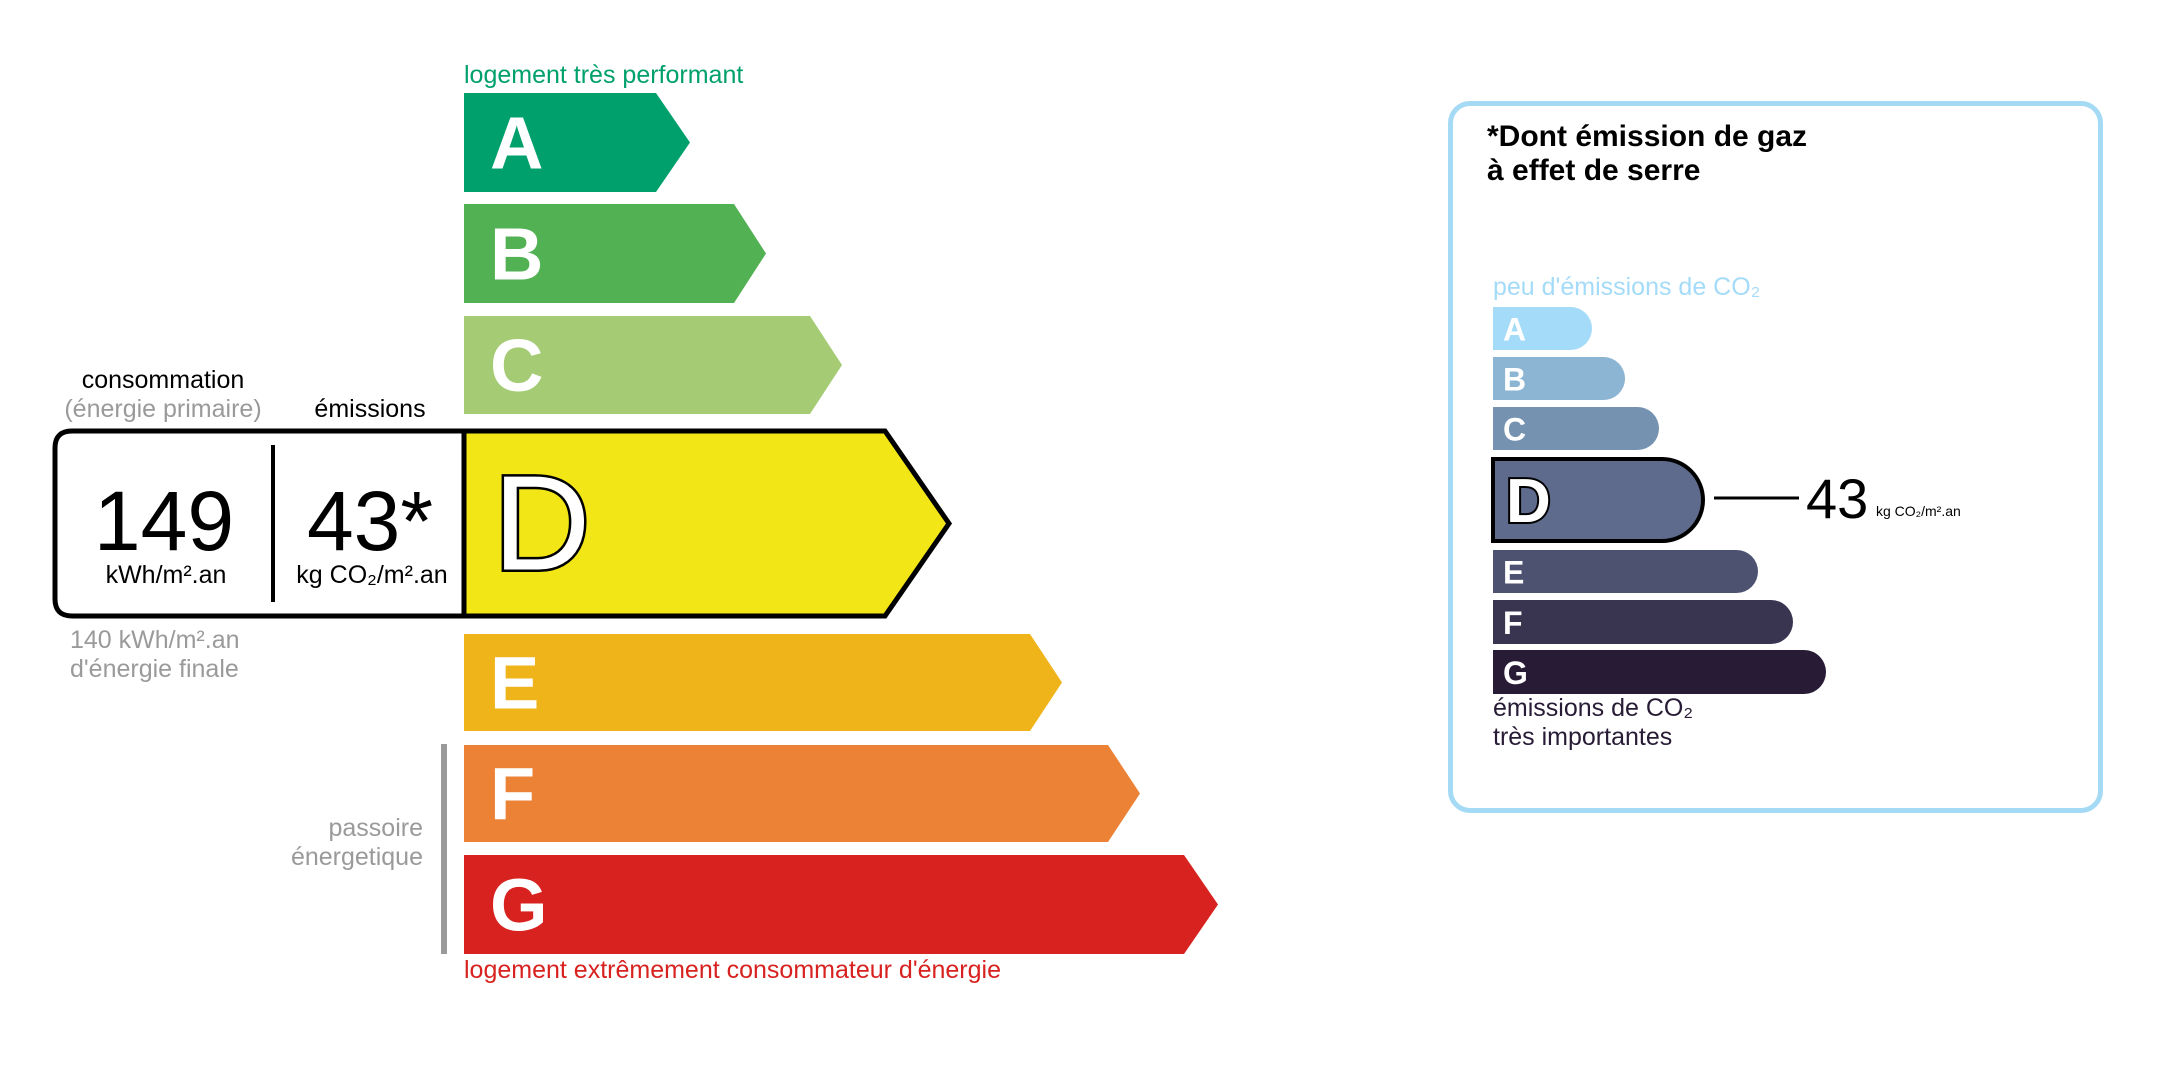  I want to click on ges-bar-letter: E, so click(1513, 573).